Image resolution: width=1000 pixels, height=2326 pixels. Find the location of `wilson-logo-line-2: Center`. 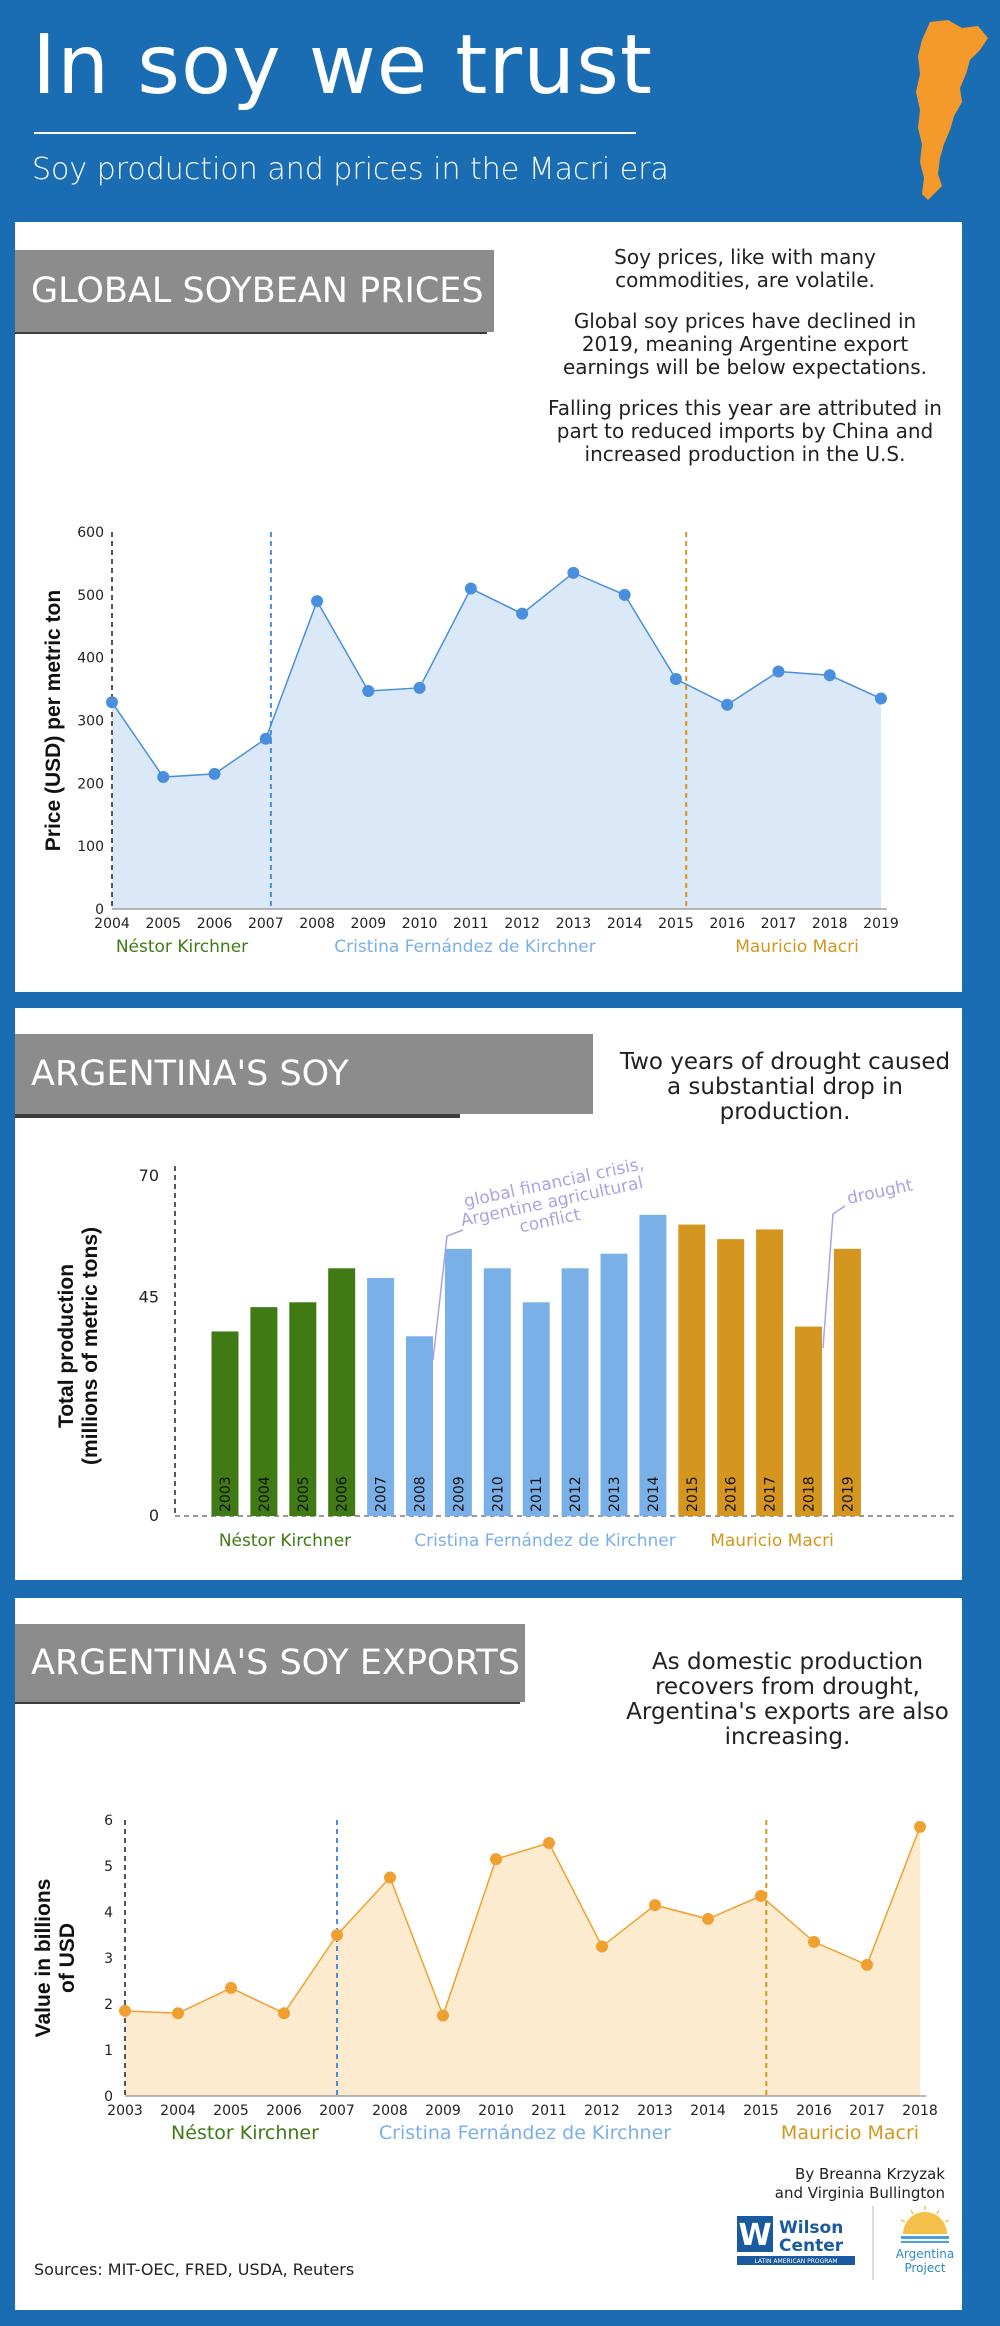

wilson-logo-line-2: Center is located at coordinates (811, 2246).